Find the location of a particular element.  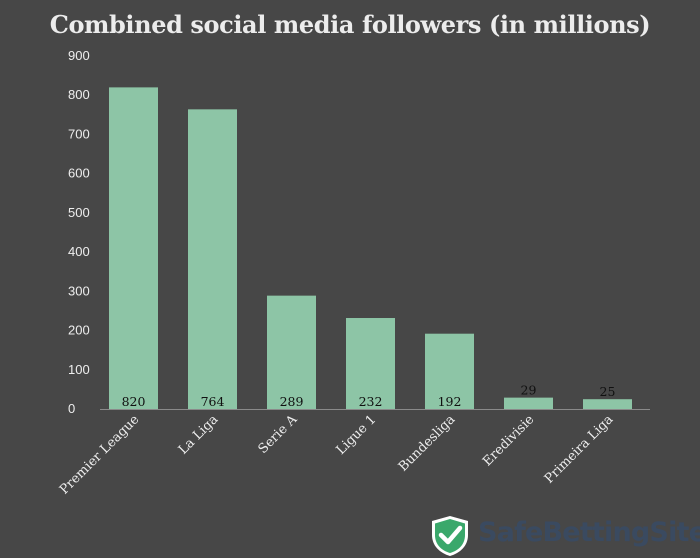

data-label: 192 is located at coordinates (450, 401).